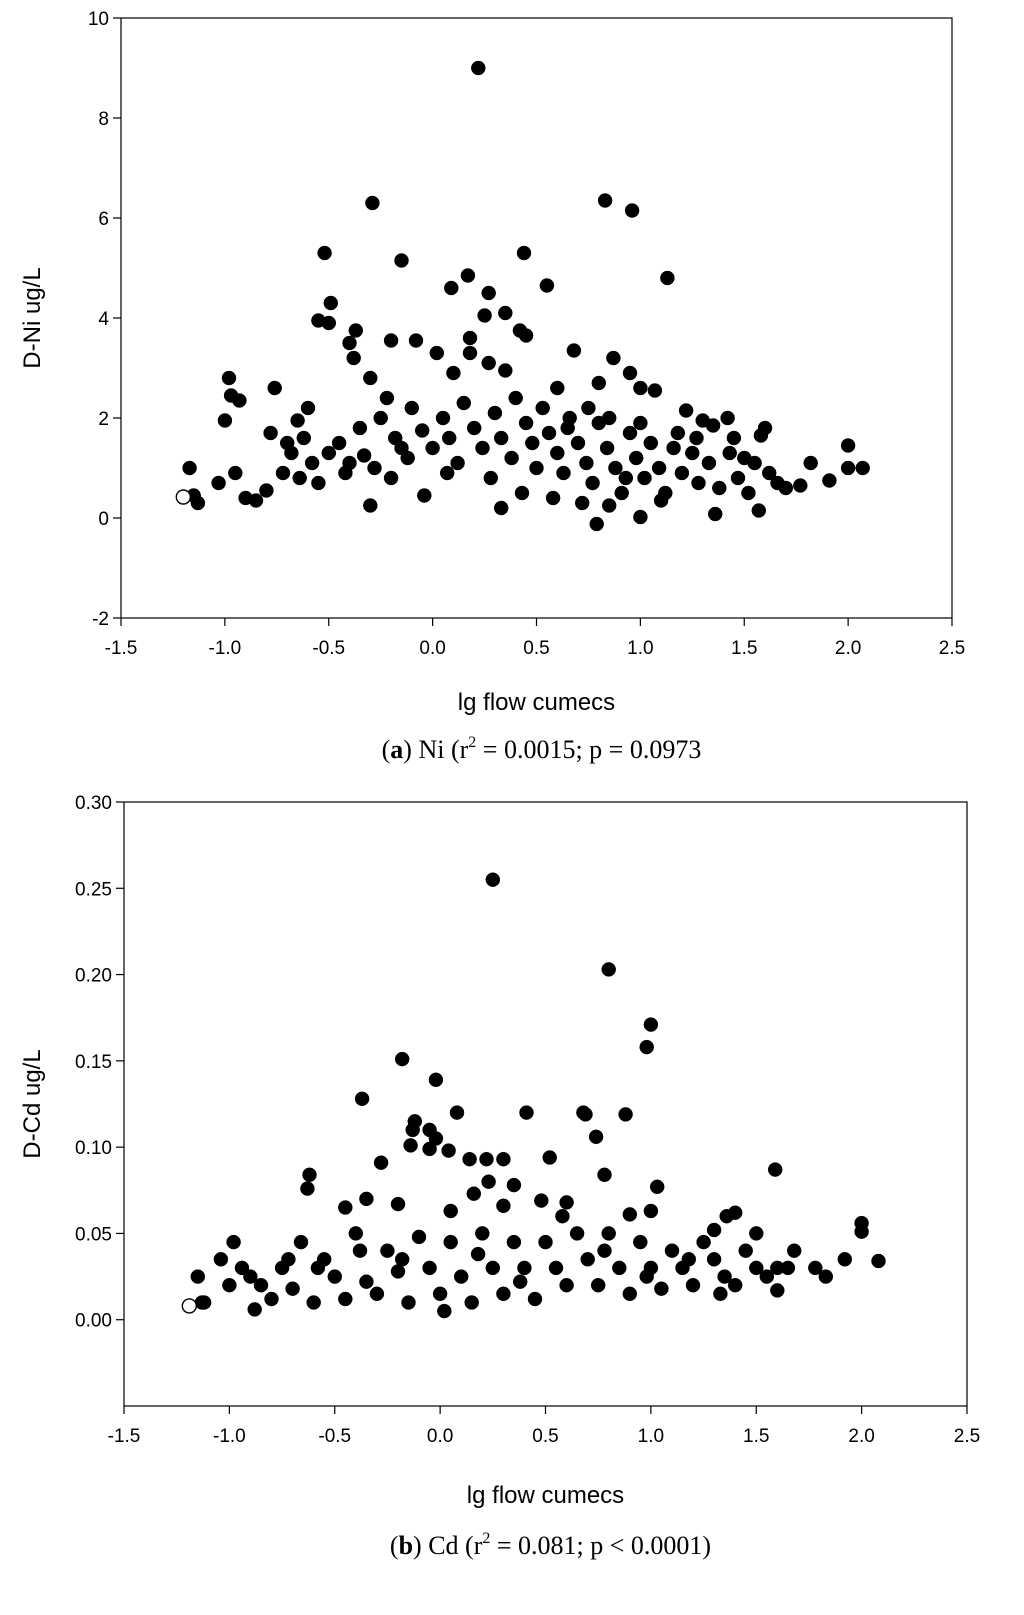 The width and height of the screenshot is (1024, 1615). What do you see at coordinates (98, 19) in the screenshot?
I see `y-tick-label: 10` at bounding box center [98, 19].